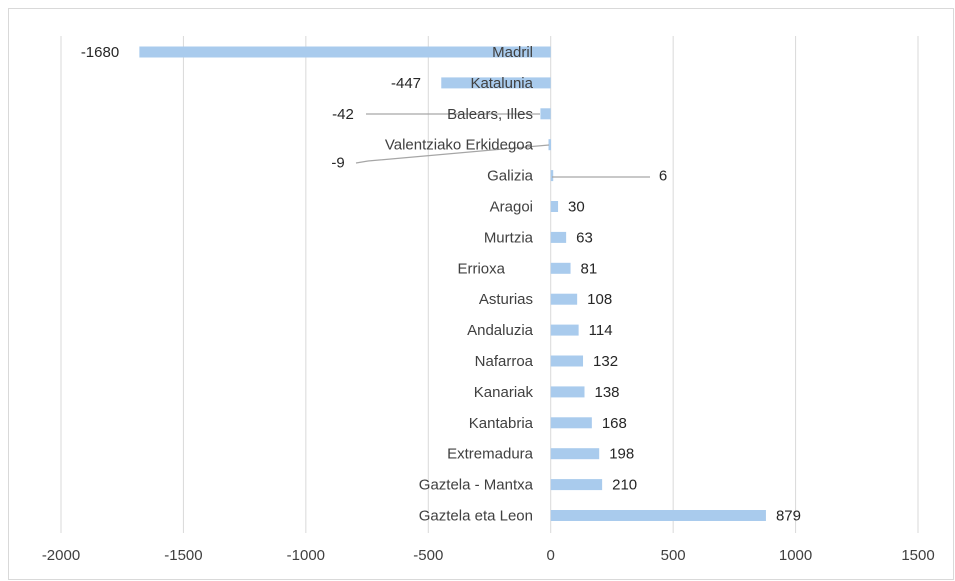  What do you see at coordinates (490, 454) in the screenshot?
I see `category-label: Extremadura` at bounding box center [490, 454].